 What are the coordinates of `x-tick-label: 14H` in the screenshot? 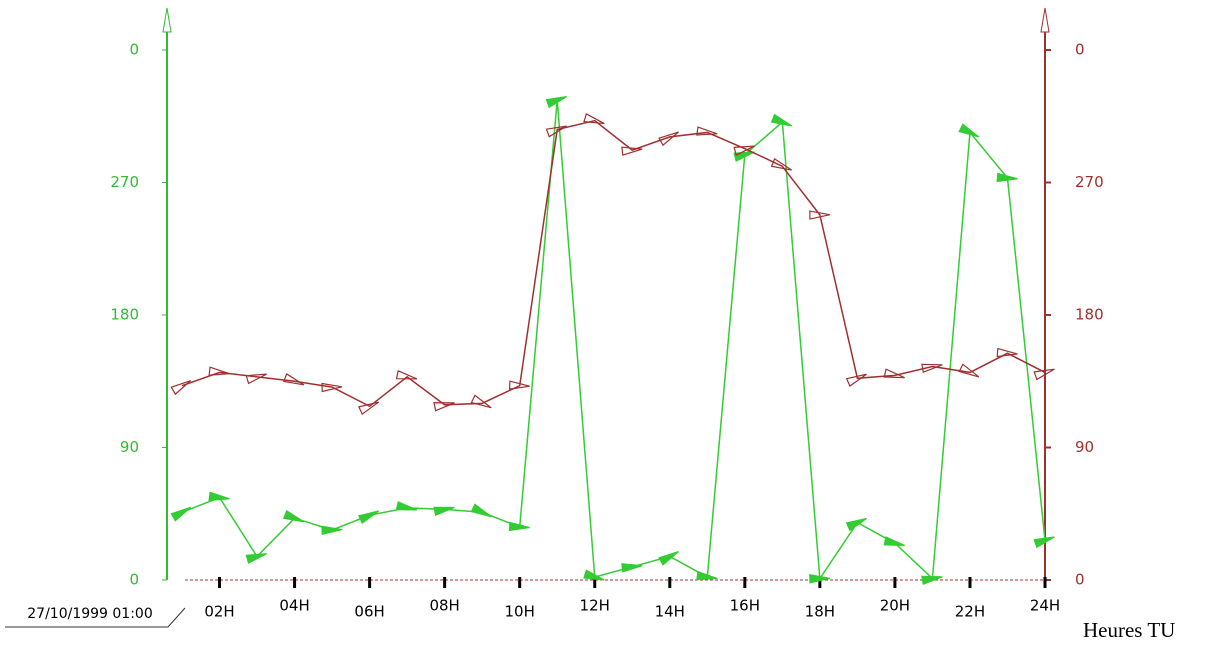 It's located at (670, 612).